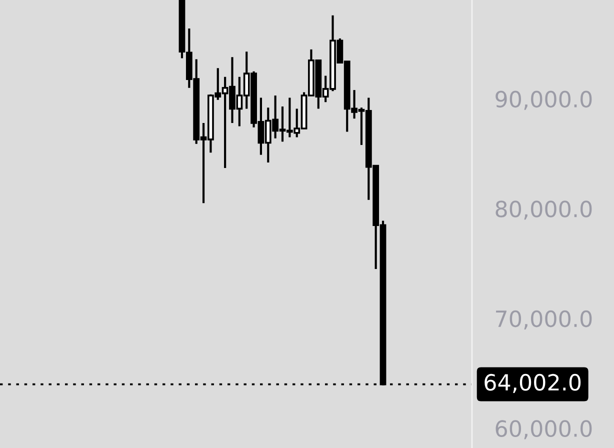 The image size is (614, 448). I want to click on y-tick-label: 70,000.0, so click(544, 320).